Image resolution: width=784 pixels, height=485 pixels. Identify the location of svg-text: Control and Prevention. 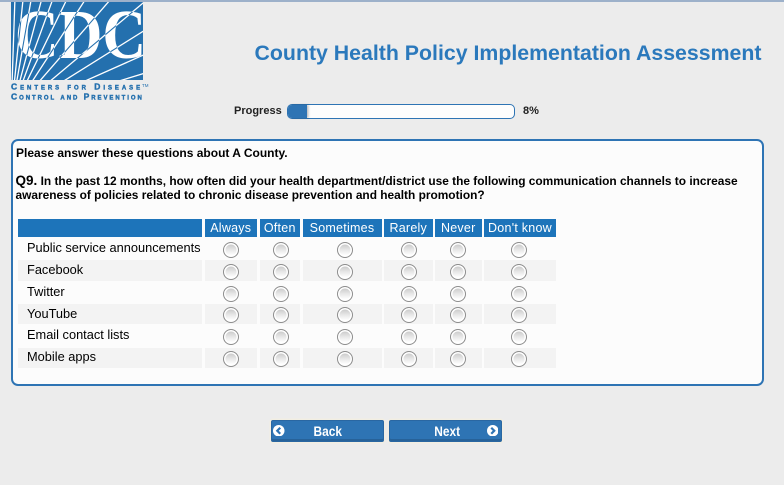
(77, 97).